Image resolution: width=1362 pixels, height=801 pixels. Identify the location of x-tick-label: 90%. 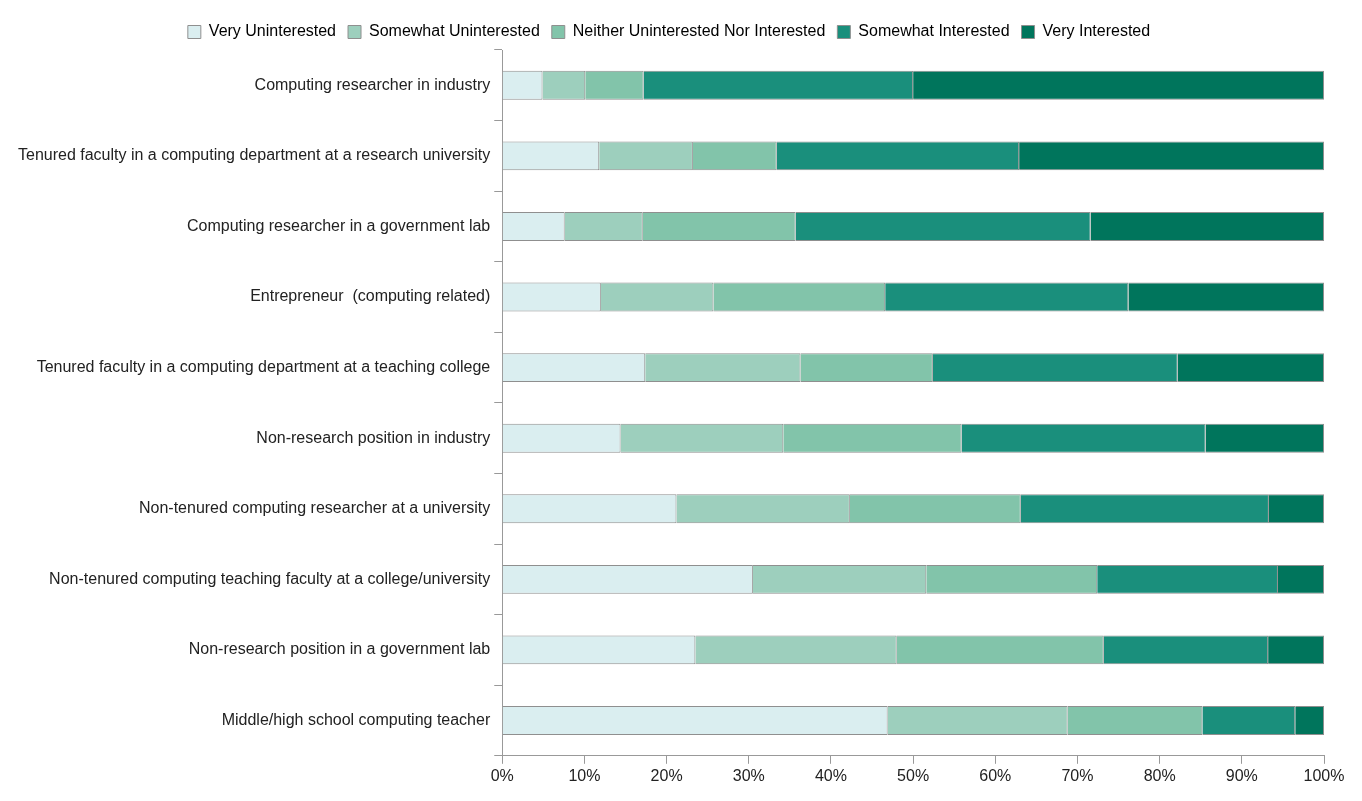
(1241, 775).